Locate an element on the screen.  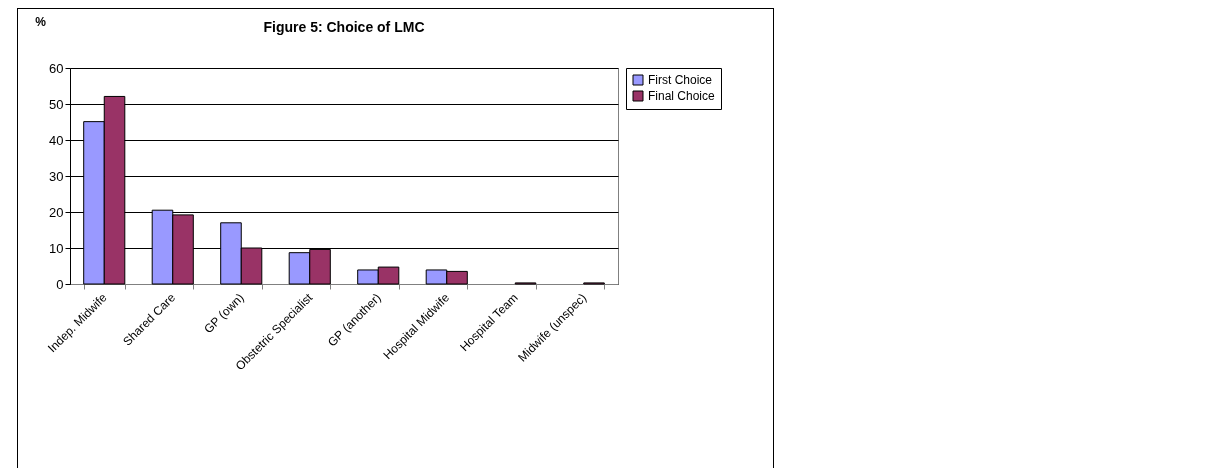
chart-title: Figure 5: Choice of LMC is located at coordinates (344, 27).